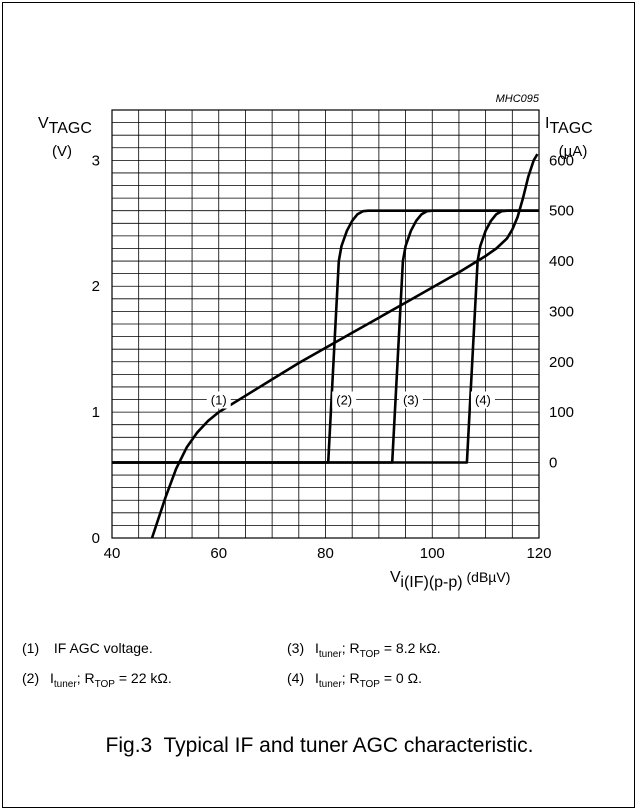 The width and height of the screenshot is (639, 812). Describe the element at coordinates (330, 684) in the screenshot. I see `legend-sub-4: tuner` at that location.